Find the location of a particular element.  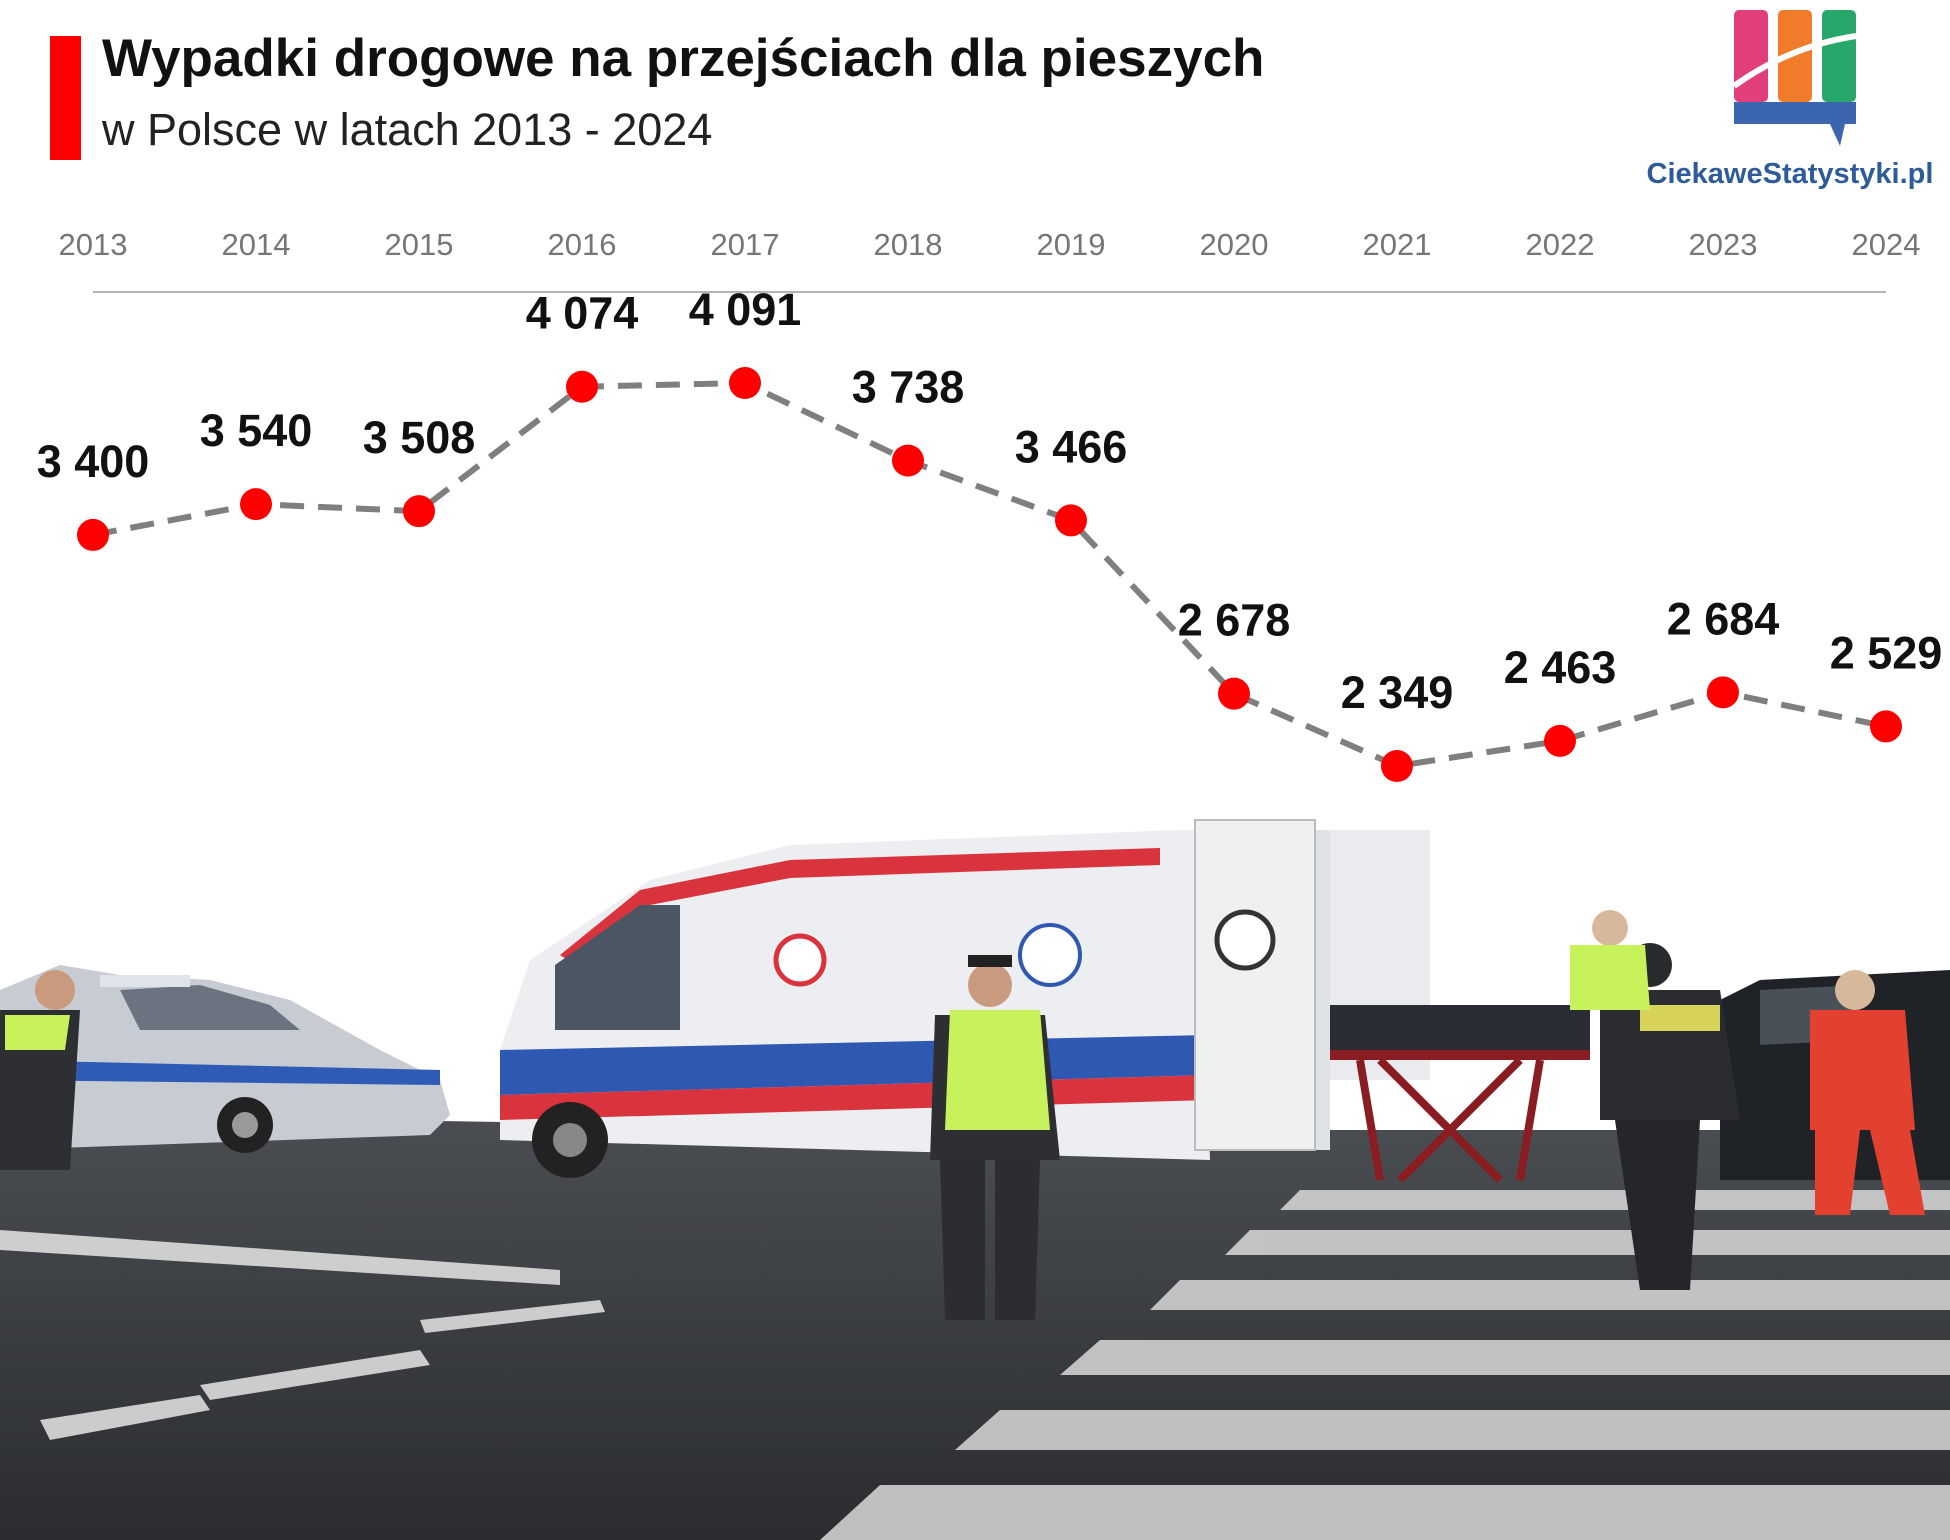

x-tick-label: 2018 is located at coordinates (908, 244).